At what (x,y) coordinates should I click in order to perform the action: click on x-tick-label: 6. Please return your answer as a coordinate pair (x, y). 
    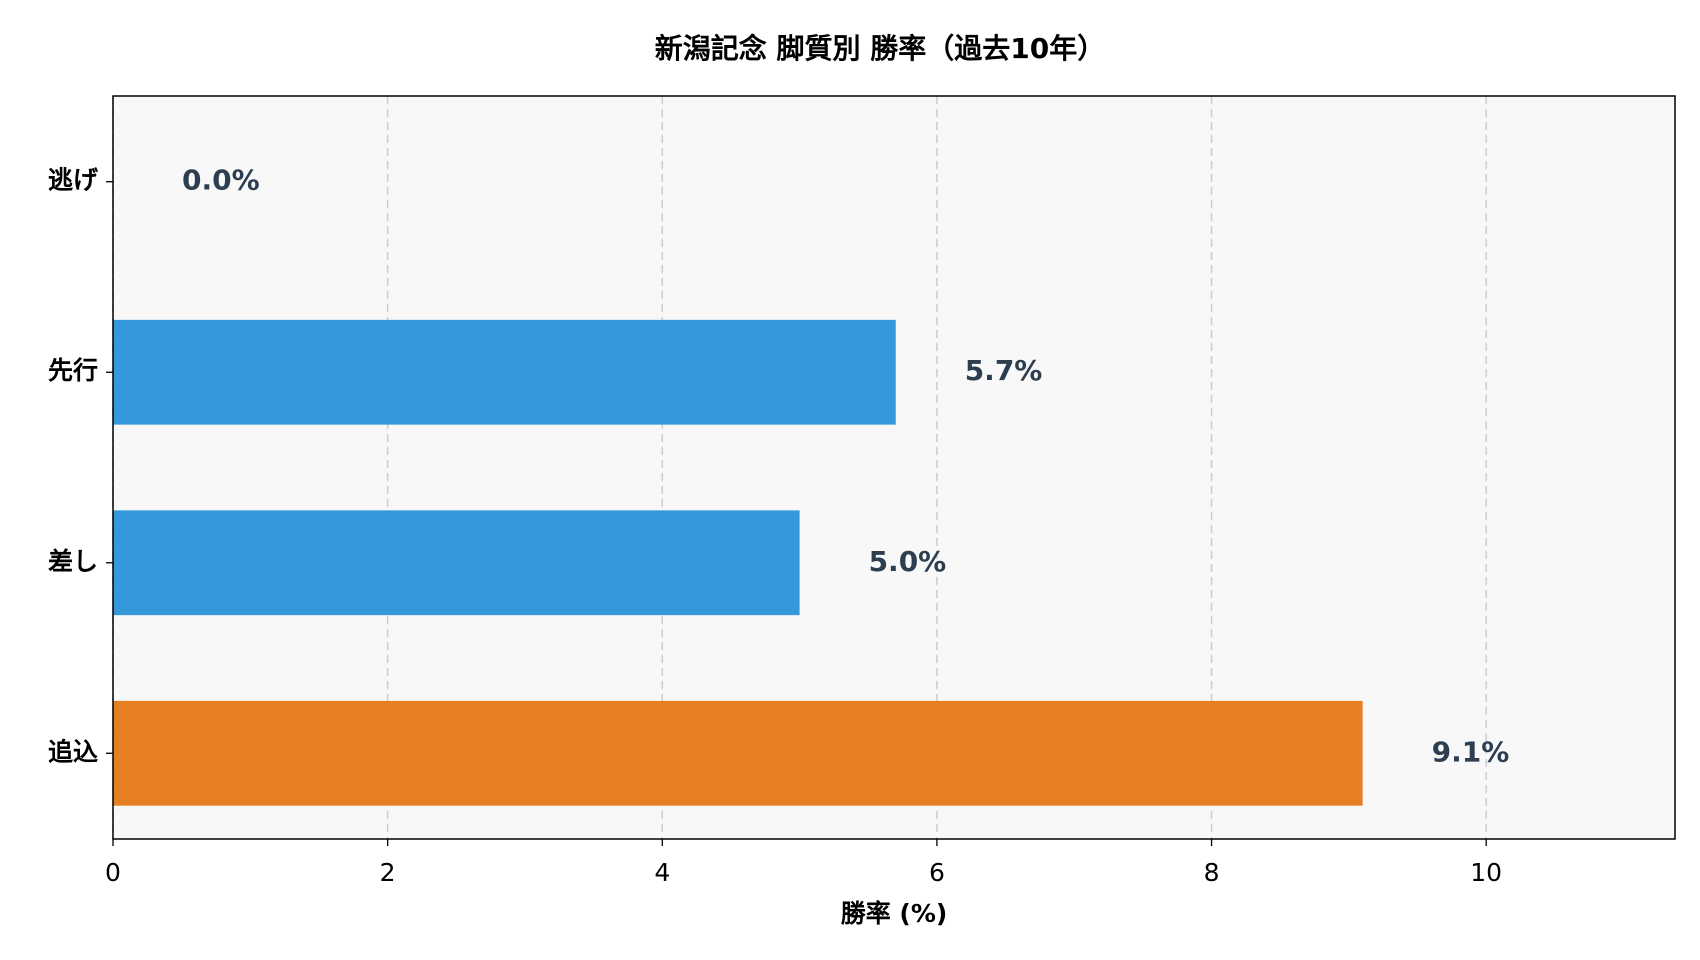
    Looking at the image, I should click on (937, 872).